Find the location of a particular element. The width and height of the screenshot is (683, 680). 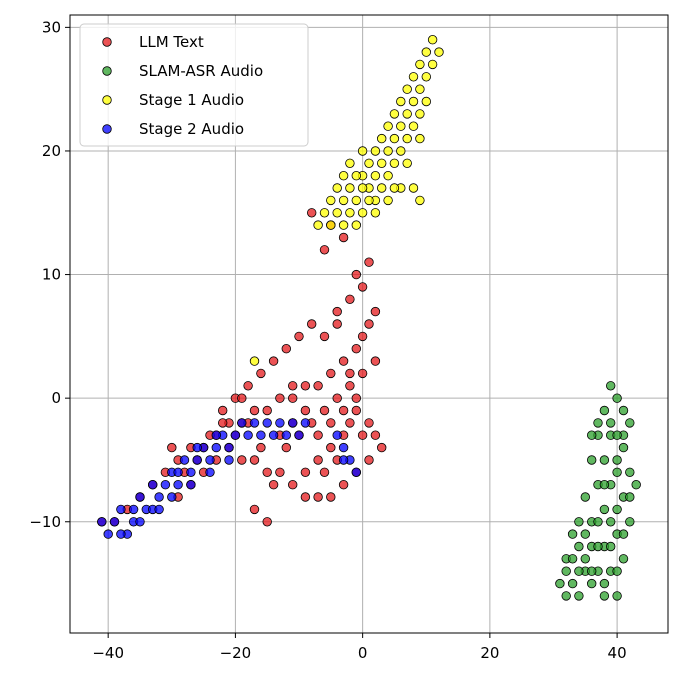

x-tick-label: 0 is located at coordinates (363, 653).